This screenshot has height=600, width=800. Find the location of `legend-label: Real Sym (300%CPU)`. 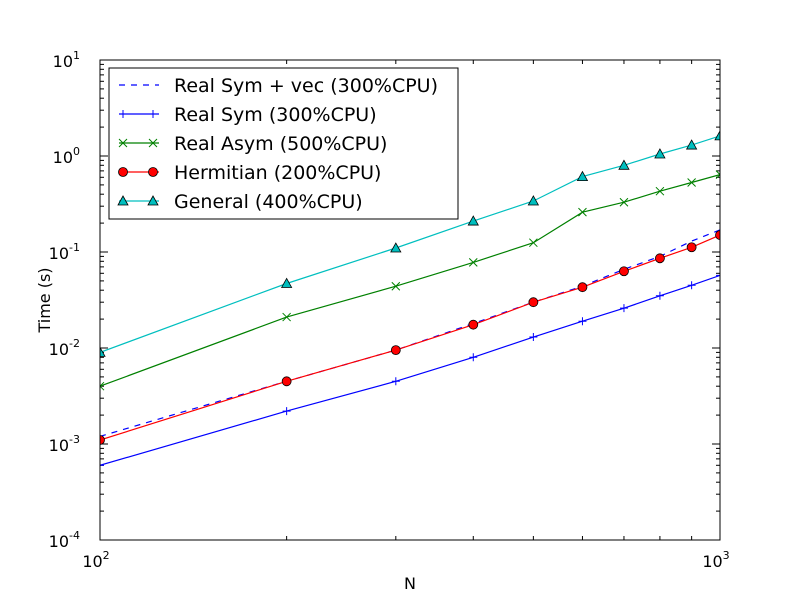

legend-label: Real Sym (300%CPU) is located at coordinates (275, 115).